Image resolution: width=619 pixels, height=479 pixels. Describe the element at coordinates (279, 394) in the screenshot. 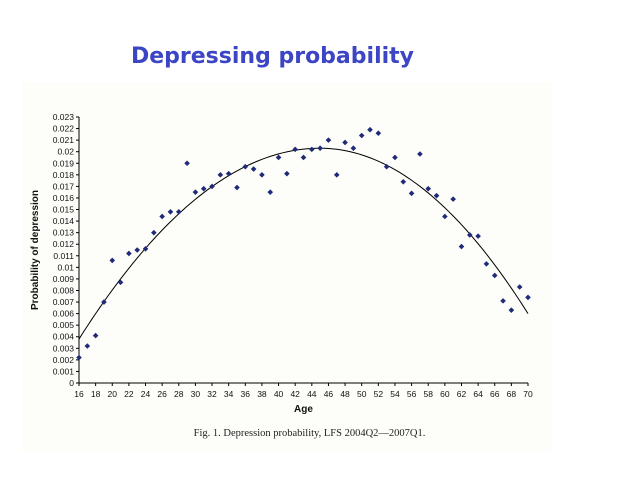

I see `x-tick-label: 40` at that location.